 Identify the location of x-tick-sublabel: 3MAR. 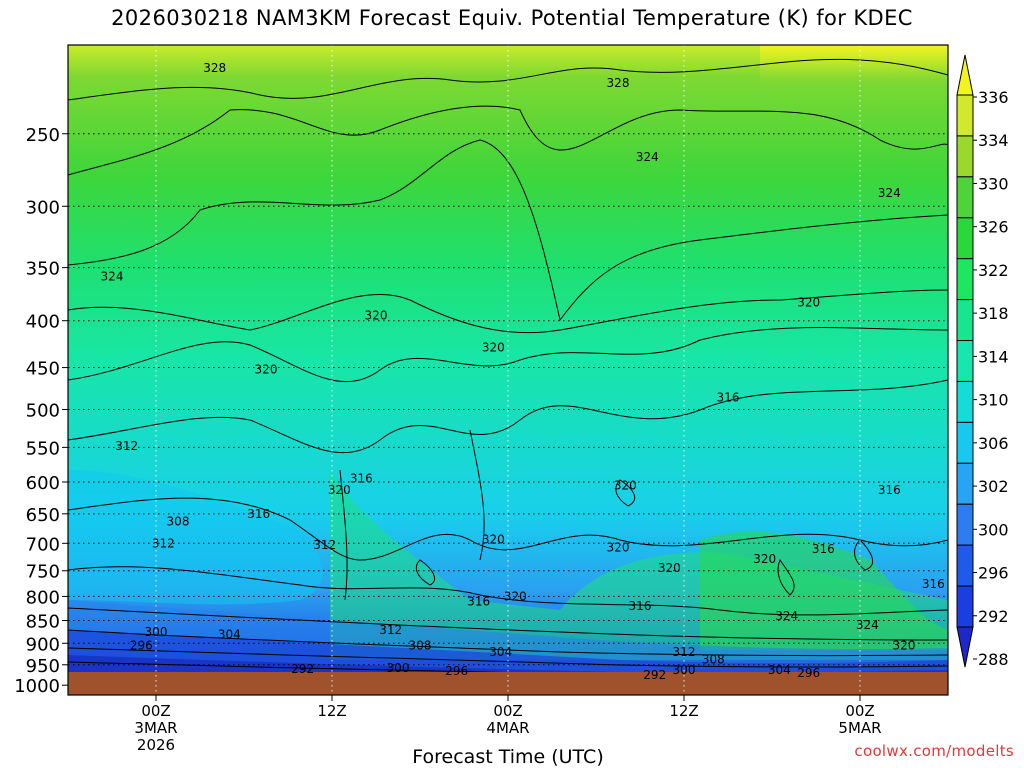
(155, 728).